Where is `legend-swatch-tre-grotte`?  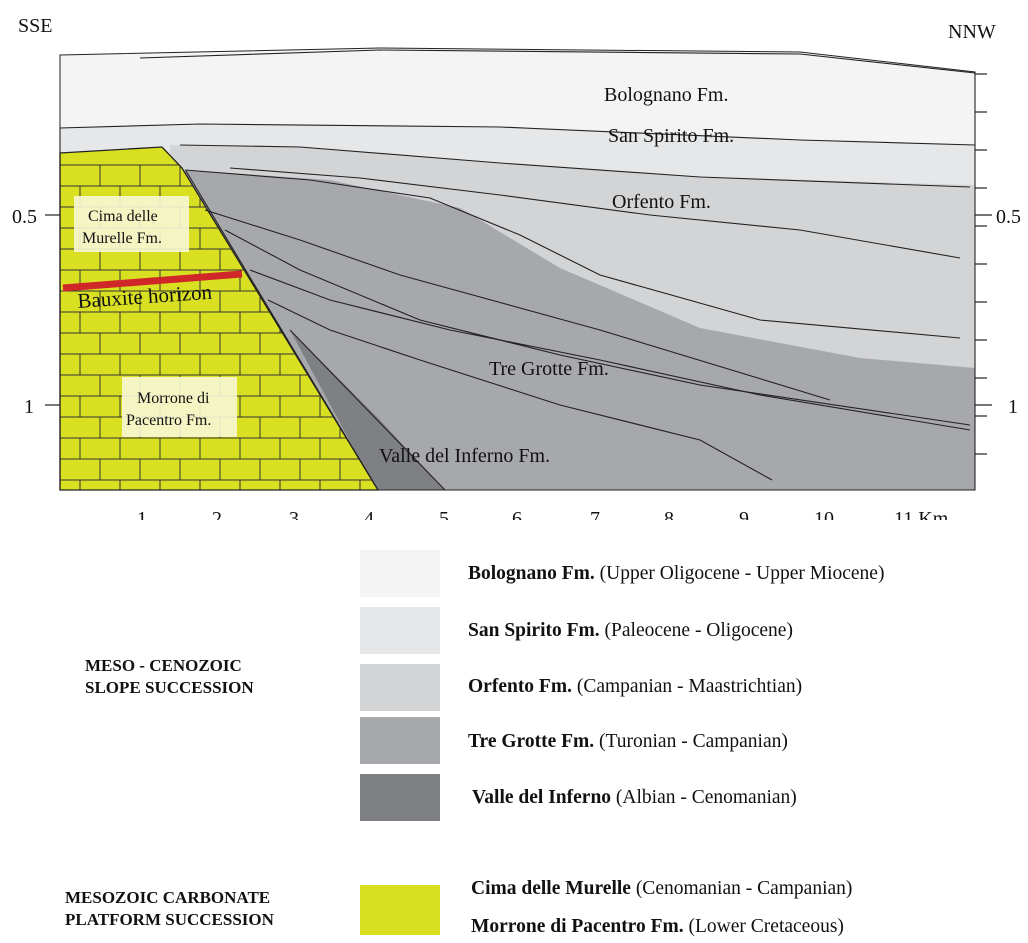 legend-swatch-tre-grotte is located at coordinates (400, 740).